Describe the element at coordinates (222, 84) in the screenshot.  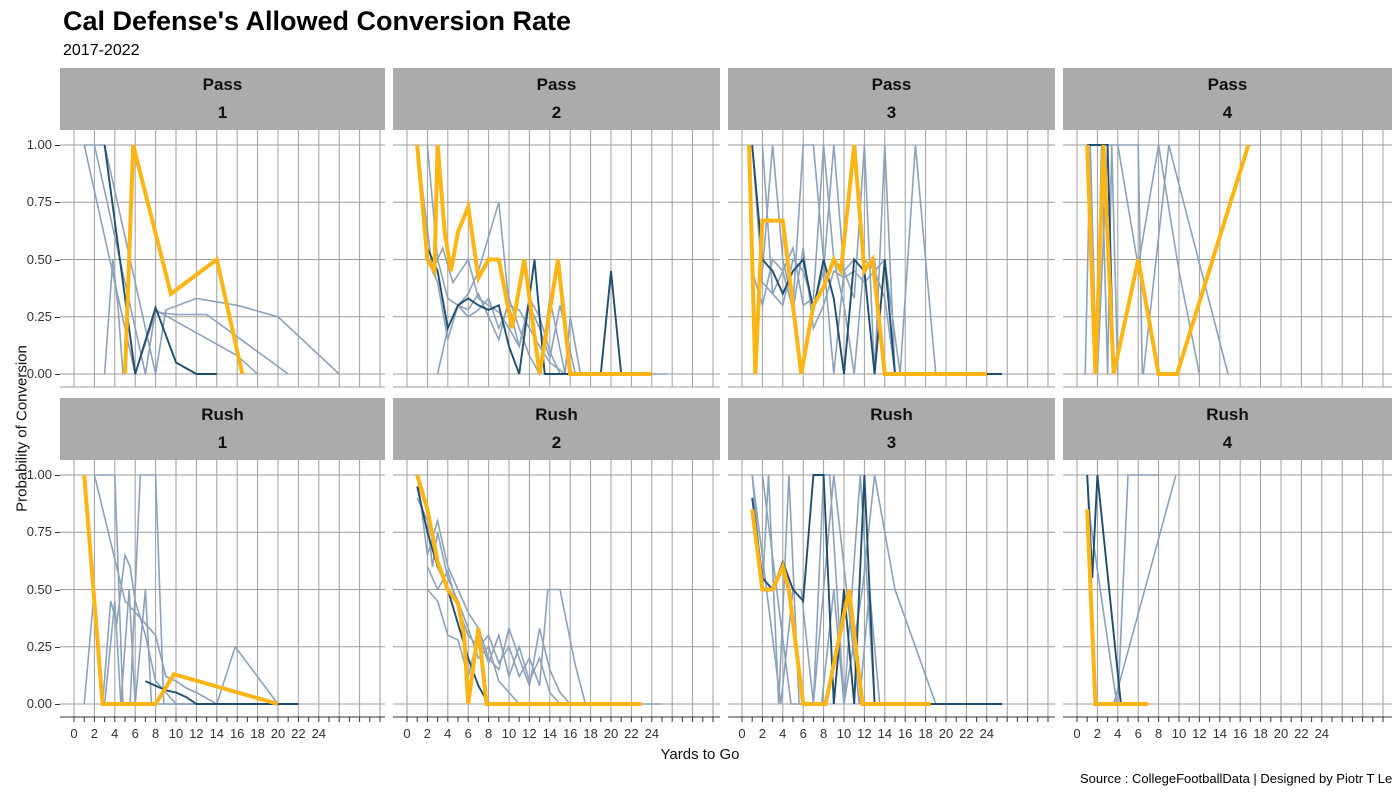
I see `facet-strip-play-label: Pass` at that location.